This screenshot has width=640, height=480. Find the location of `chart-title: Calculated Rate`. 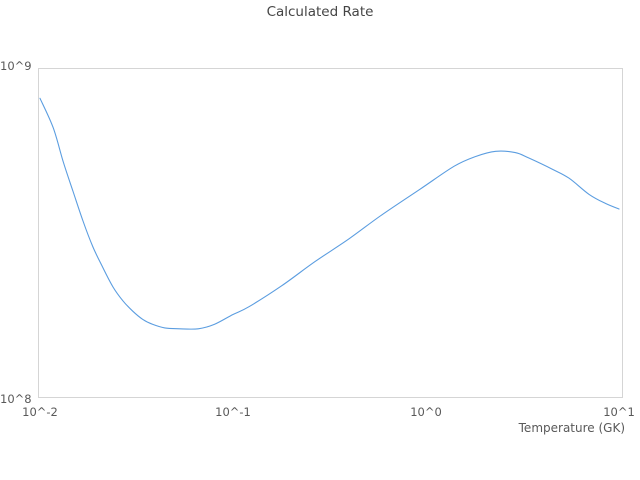

chart-title: Calculated Rate is located at coordinates (320, 12).